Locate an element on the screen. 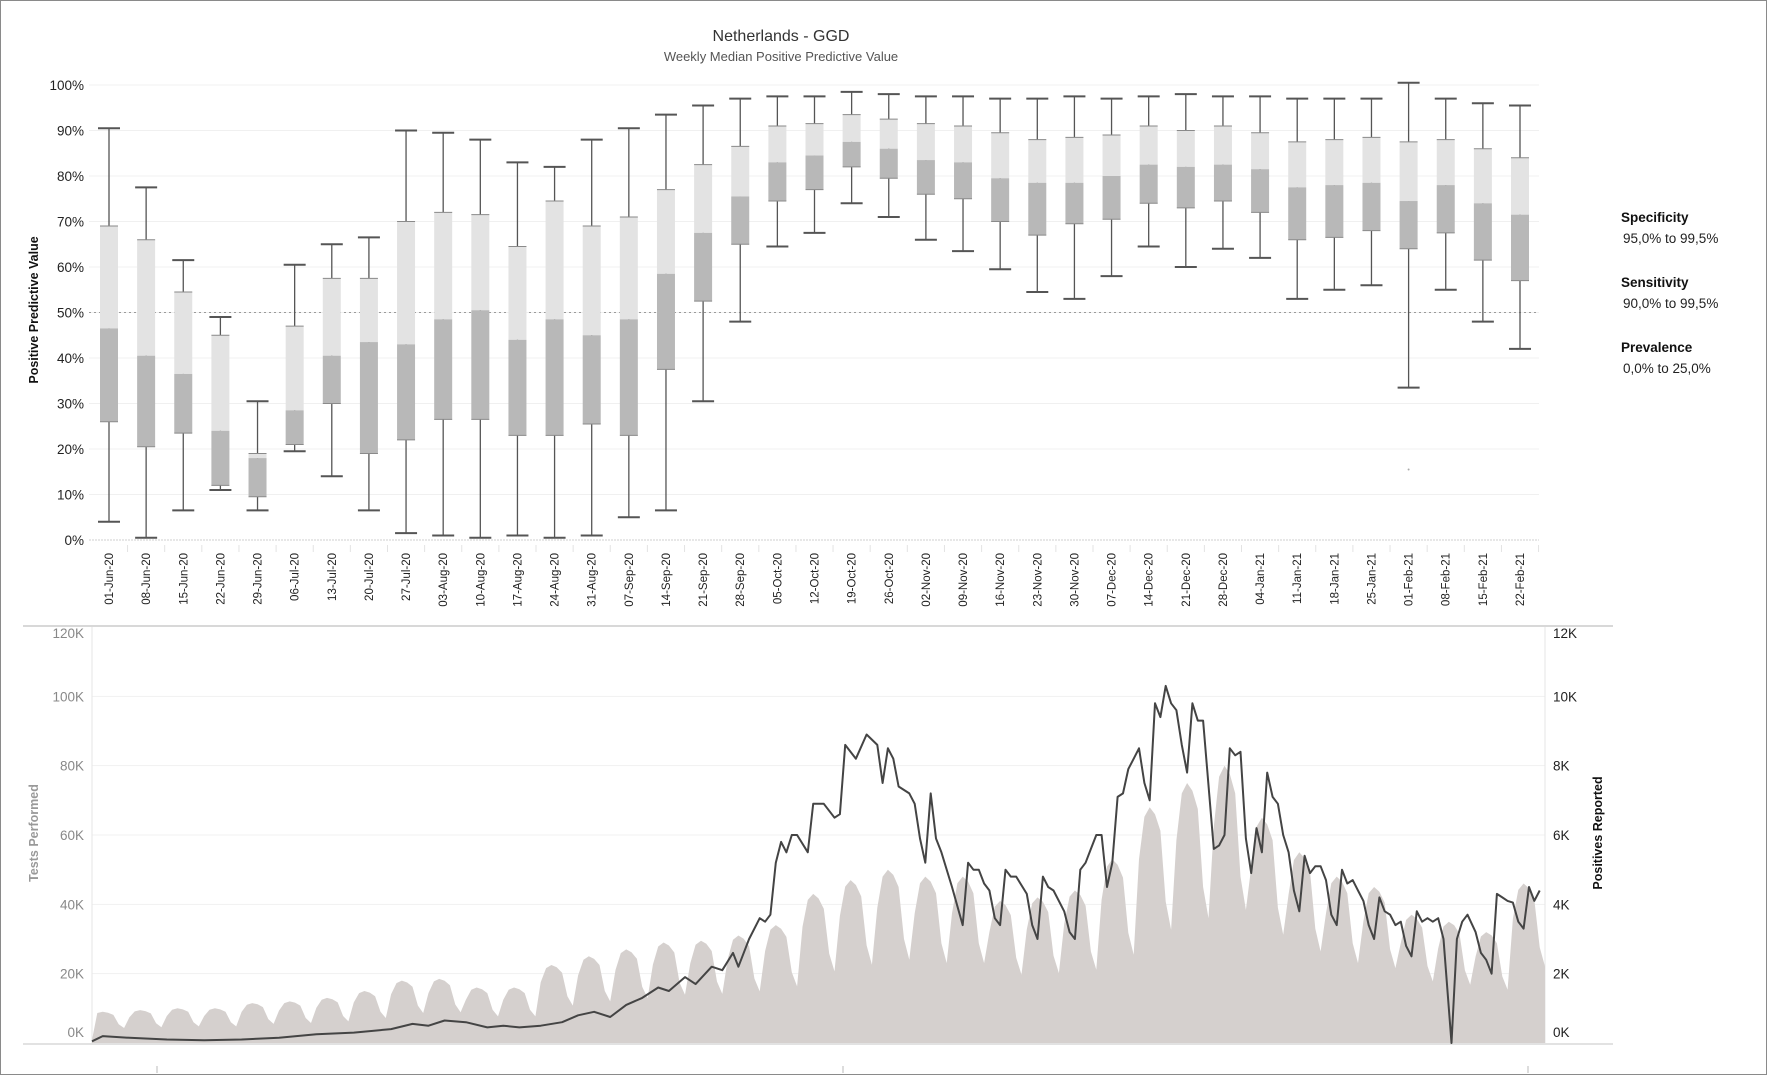 Image resolution: width=1767 pixels, height=1075 pixels. x-tick-label: 15-Jun-20 is located at coordinates (184, 579).